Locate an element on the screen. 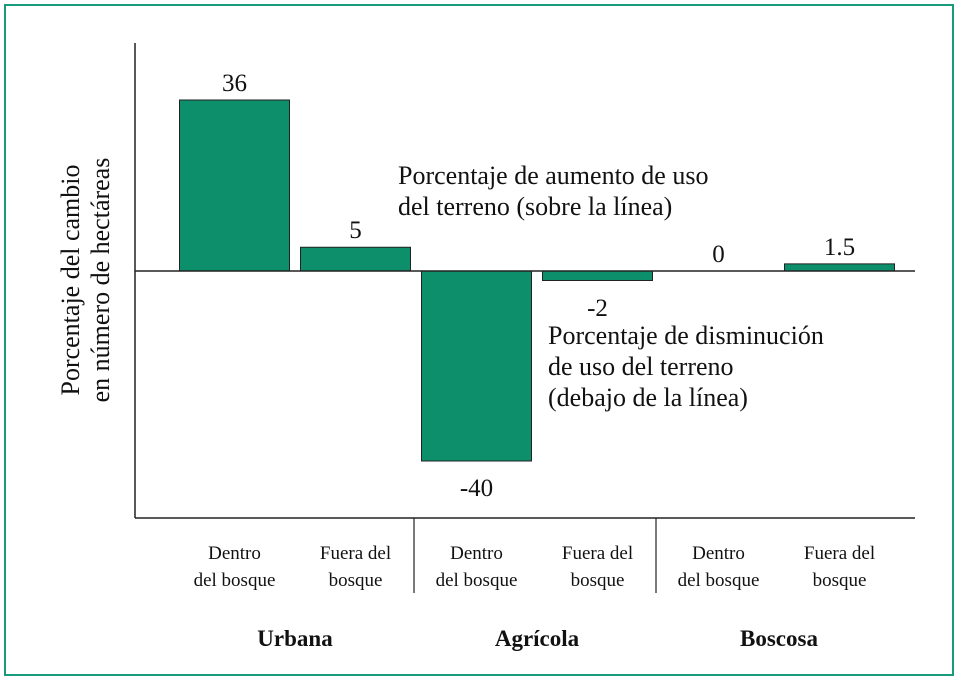  data-label: 0 is located at coordinates (718, 254).